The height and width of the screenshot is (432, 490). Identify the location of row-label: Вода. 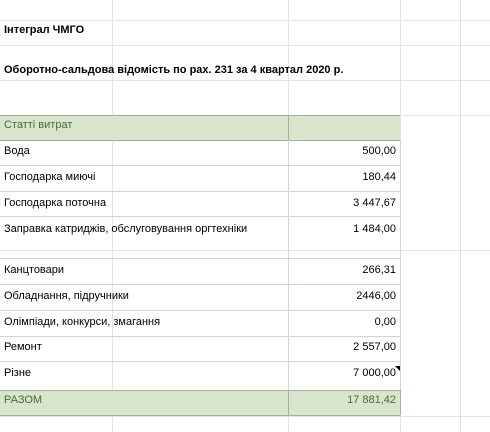
(17, 151).